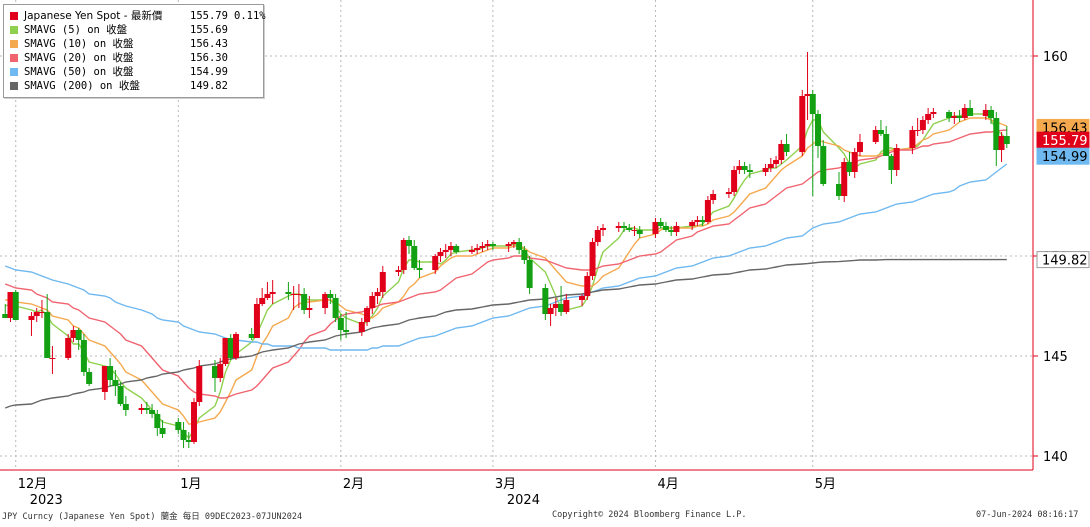  I want to click on legend-label: SMAVG (10) on 收盤, so click(79, 44).